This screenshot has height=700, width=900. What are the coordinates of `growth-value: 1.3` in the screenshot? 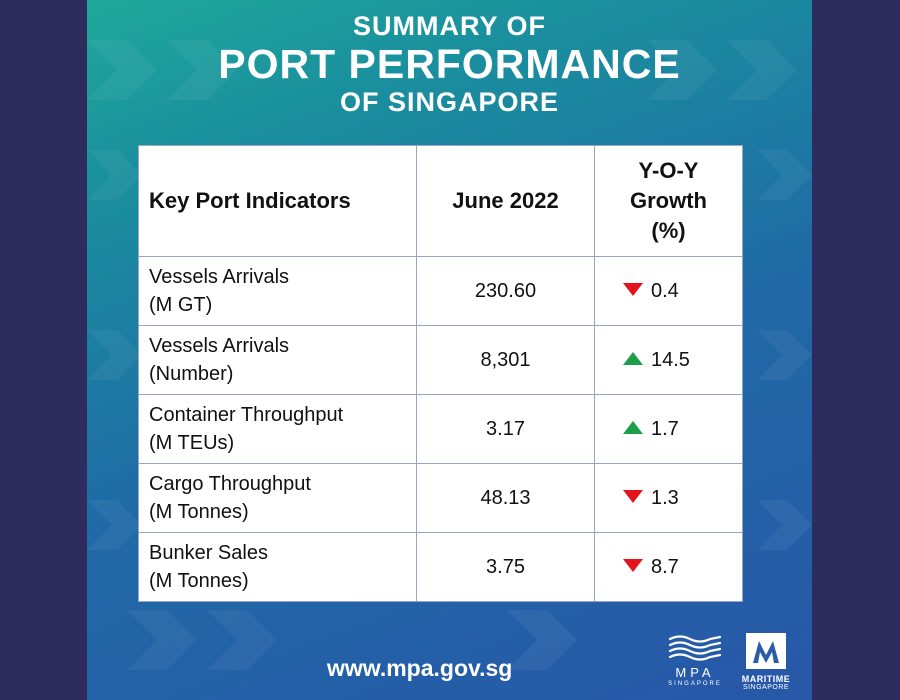 It's located at (665, 498).